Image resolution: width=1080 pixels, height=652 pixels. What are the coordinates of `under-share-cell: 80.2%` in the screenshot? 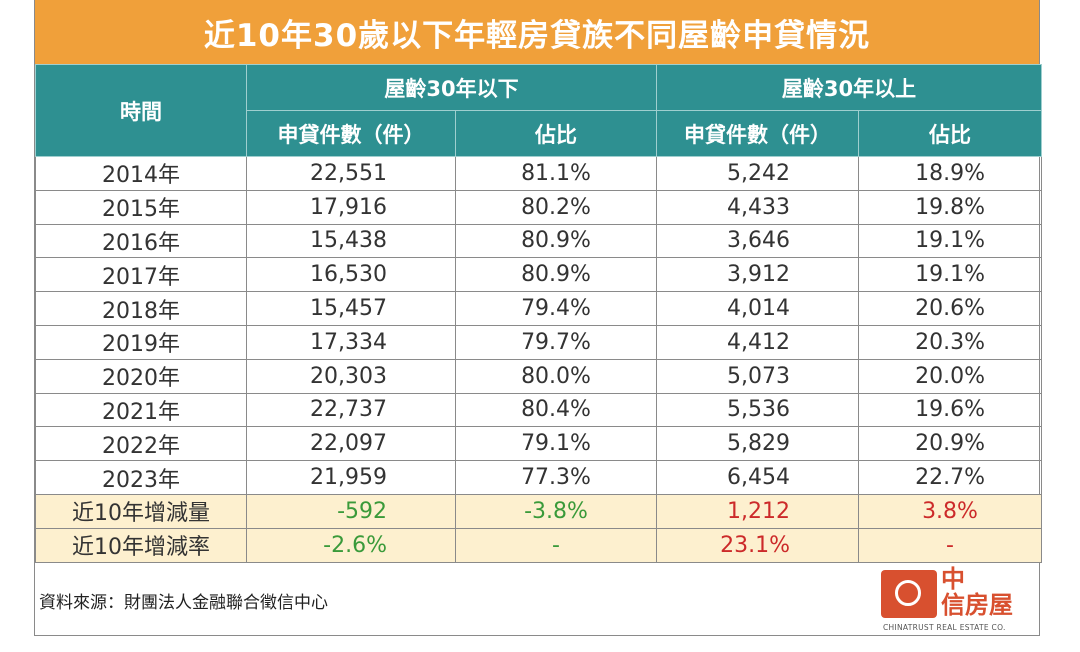 It's located at (556, 207).